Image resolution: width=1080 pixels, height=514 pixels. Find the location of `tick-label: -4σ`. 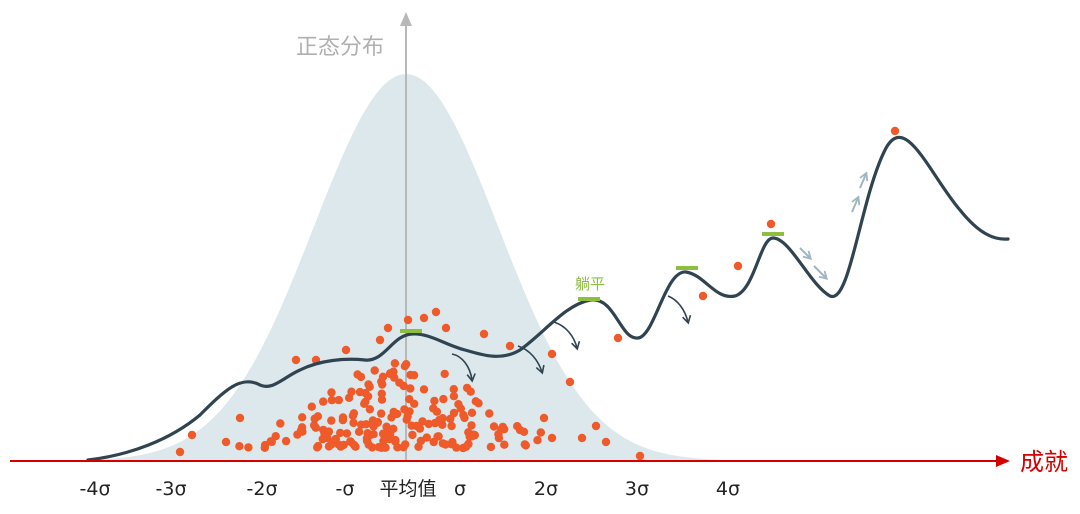

tick-label: -4σ is located at coordinates (95, 489).